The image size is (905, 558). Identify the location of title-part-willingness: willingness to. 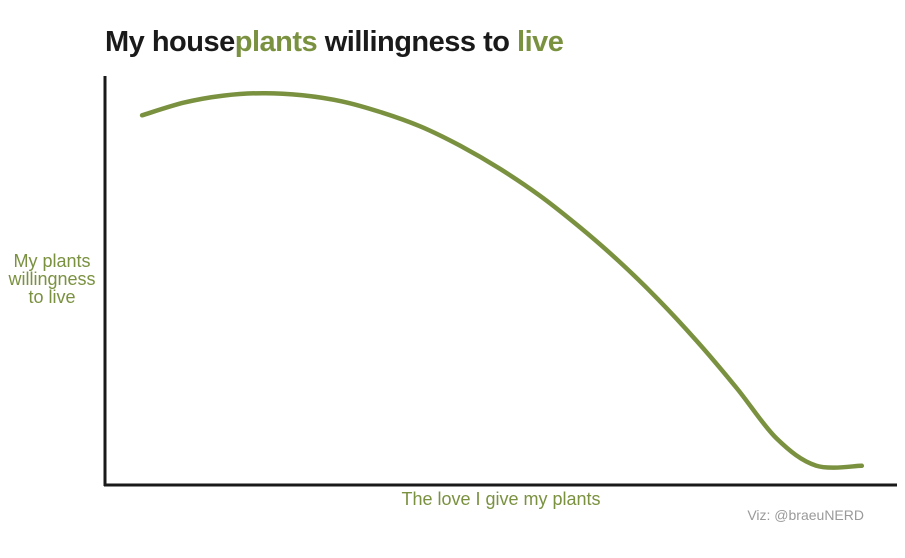
(417, 42).